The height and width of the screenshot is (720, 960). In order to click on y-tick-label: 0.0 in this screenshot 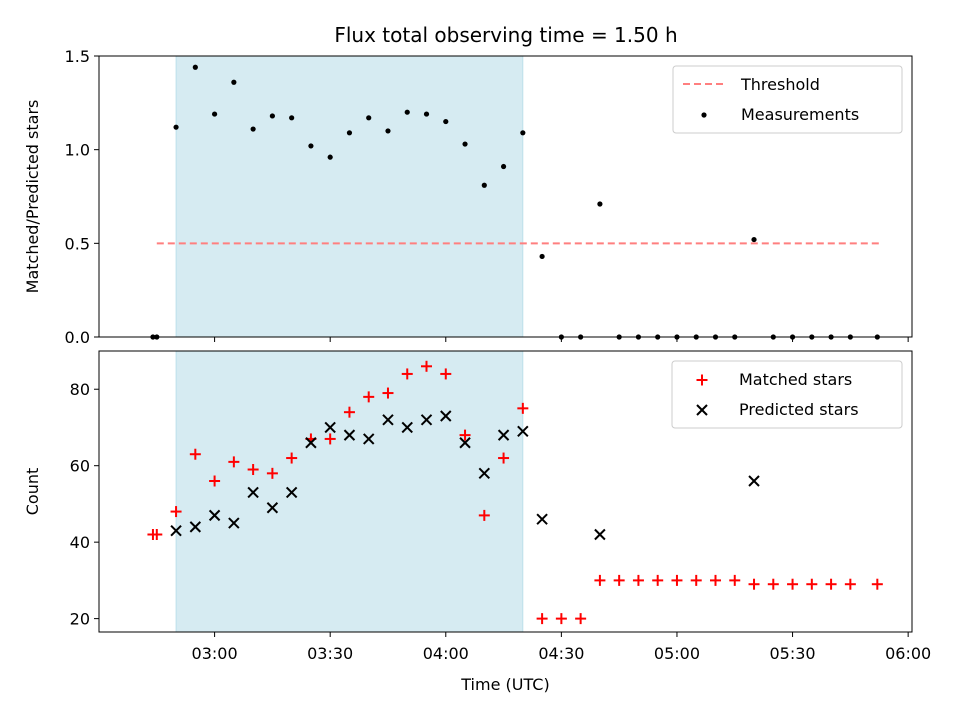, I will do `click(77, 337)`.